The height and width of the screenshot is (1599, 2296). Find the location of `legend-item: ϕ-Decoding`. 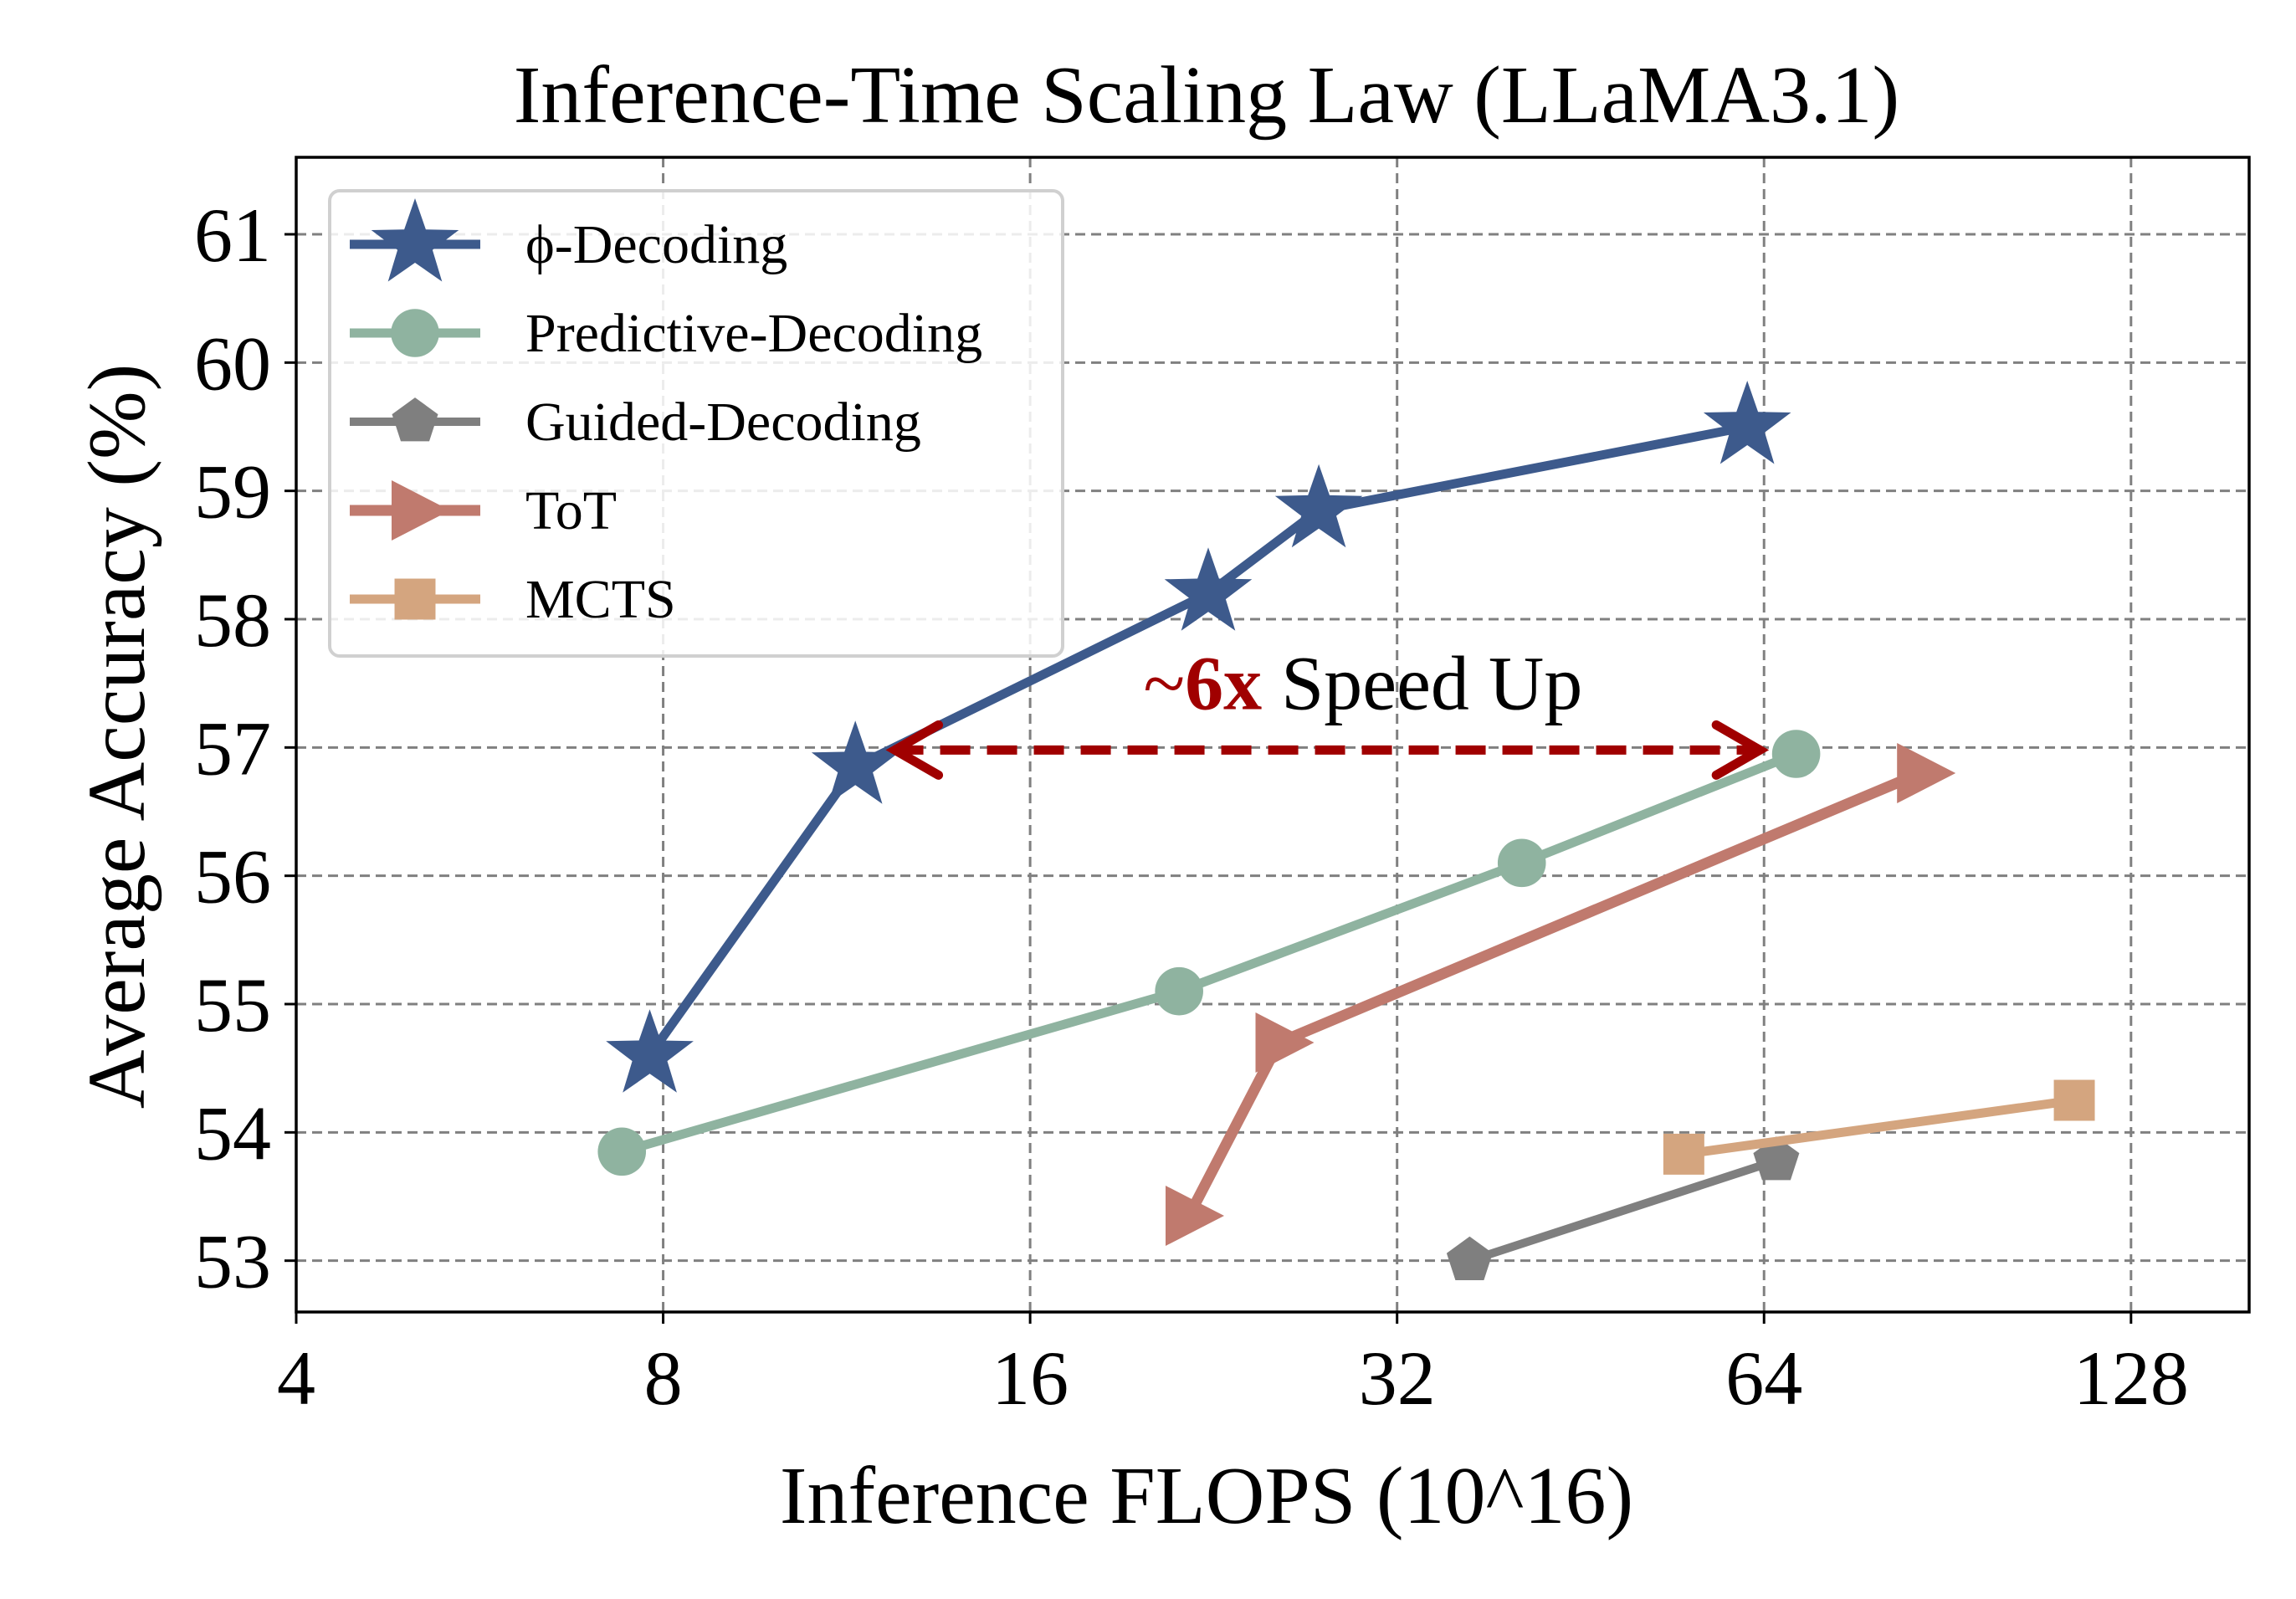

legend-item: ϕ-Decoding is located at coordinates (568, 240).